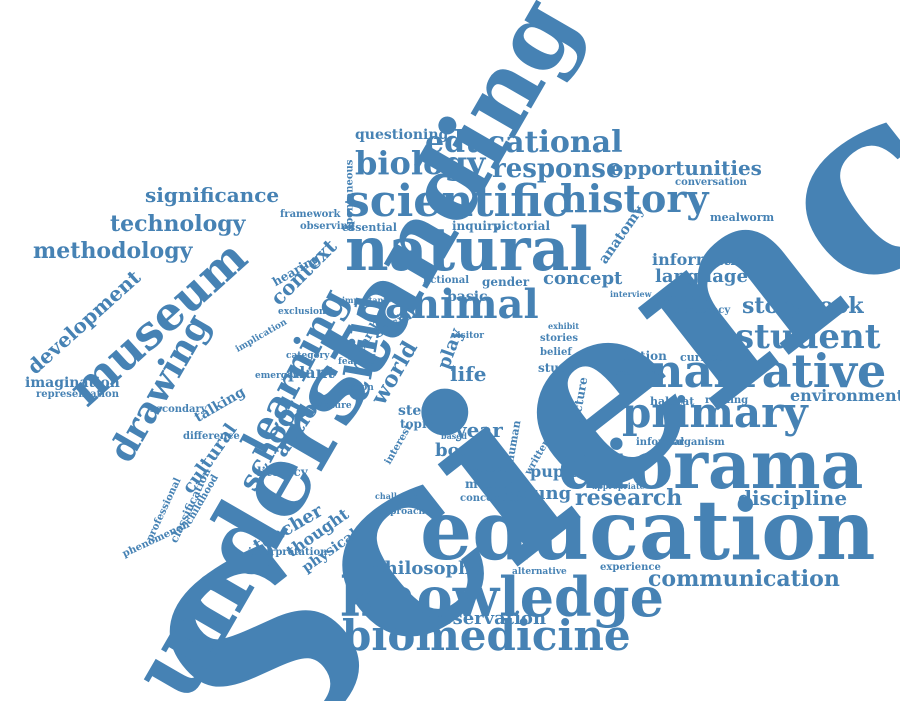 The width and height of the screenshot is (900, 701). Describe the element at coordinates (636, 372) in the screenshot. I see `word-treatment: treatment` at that location.